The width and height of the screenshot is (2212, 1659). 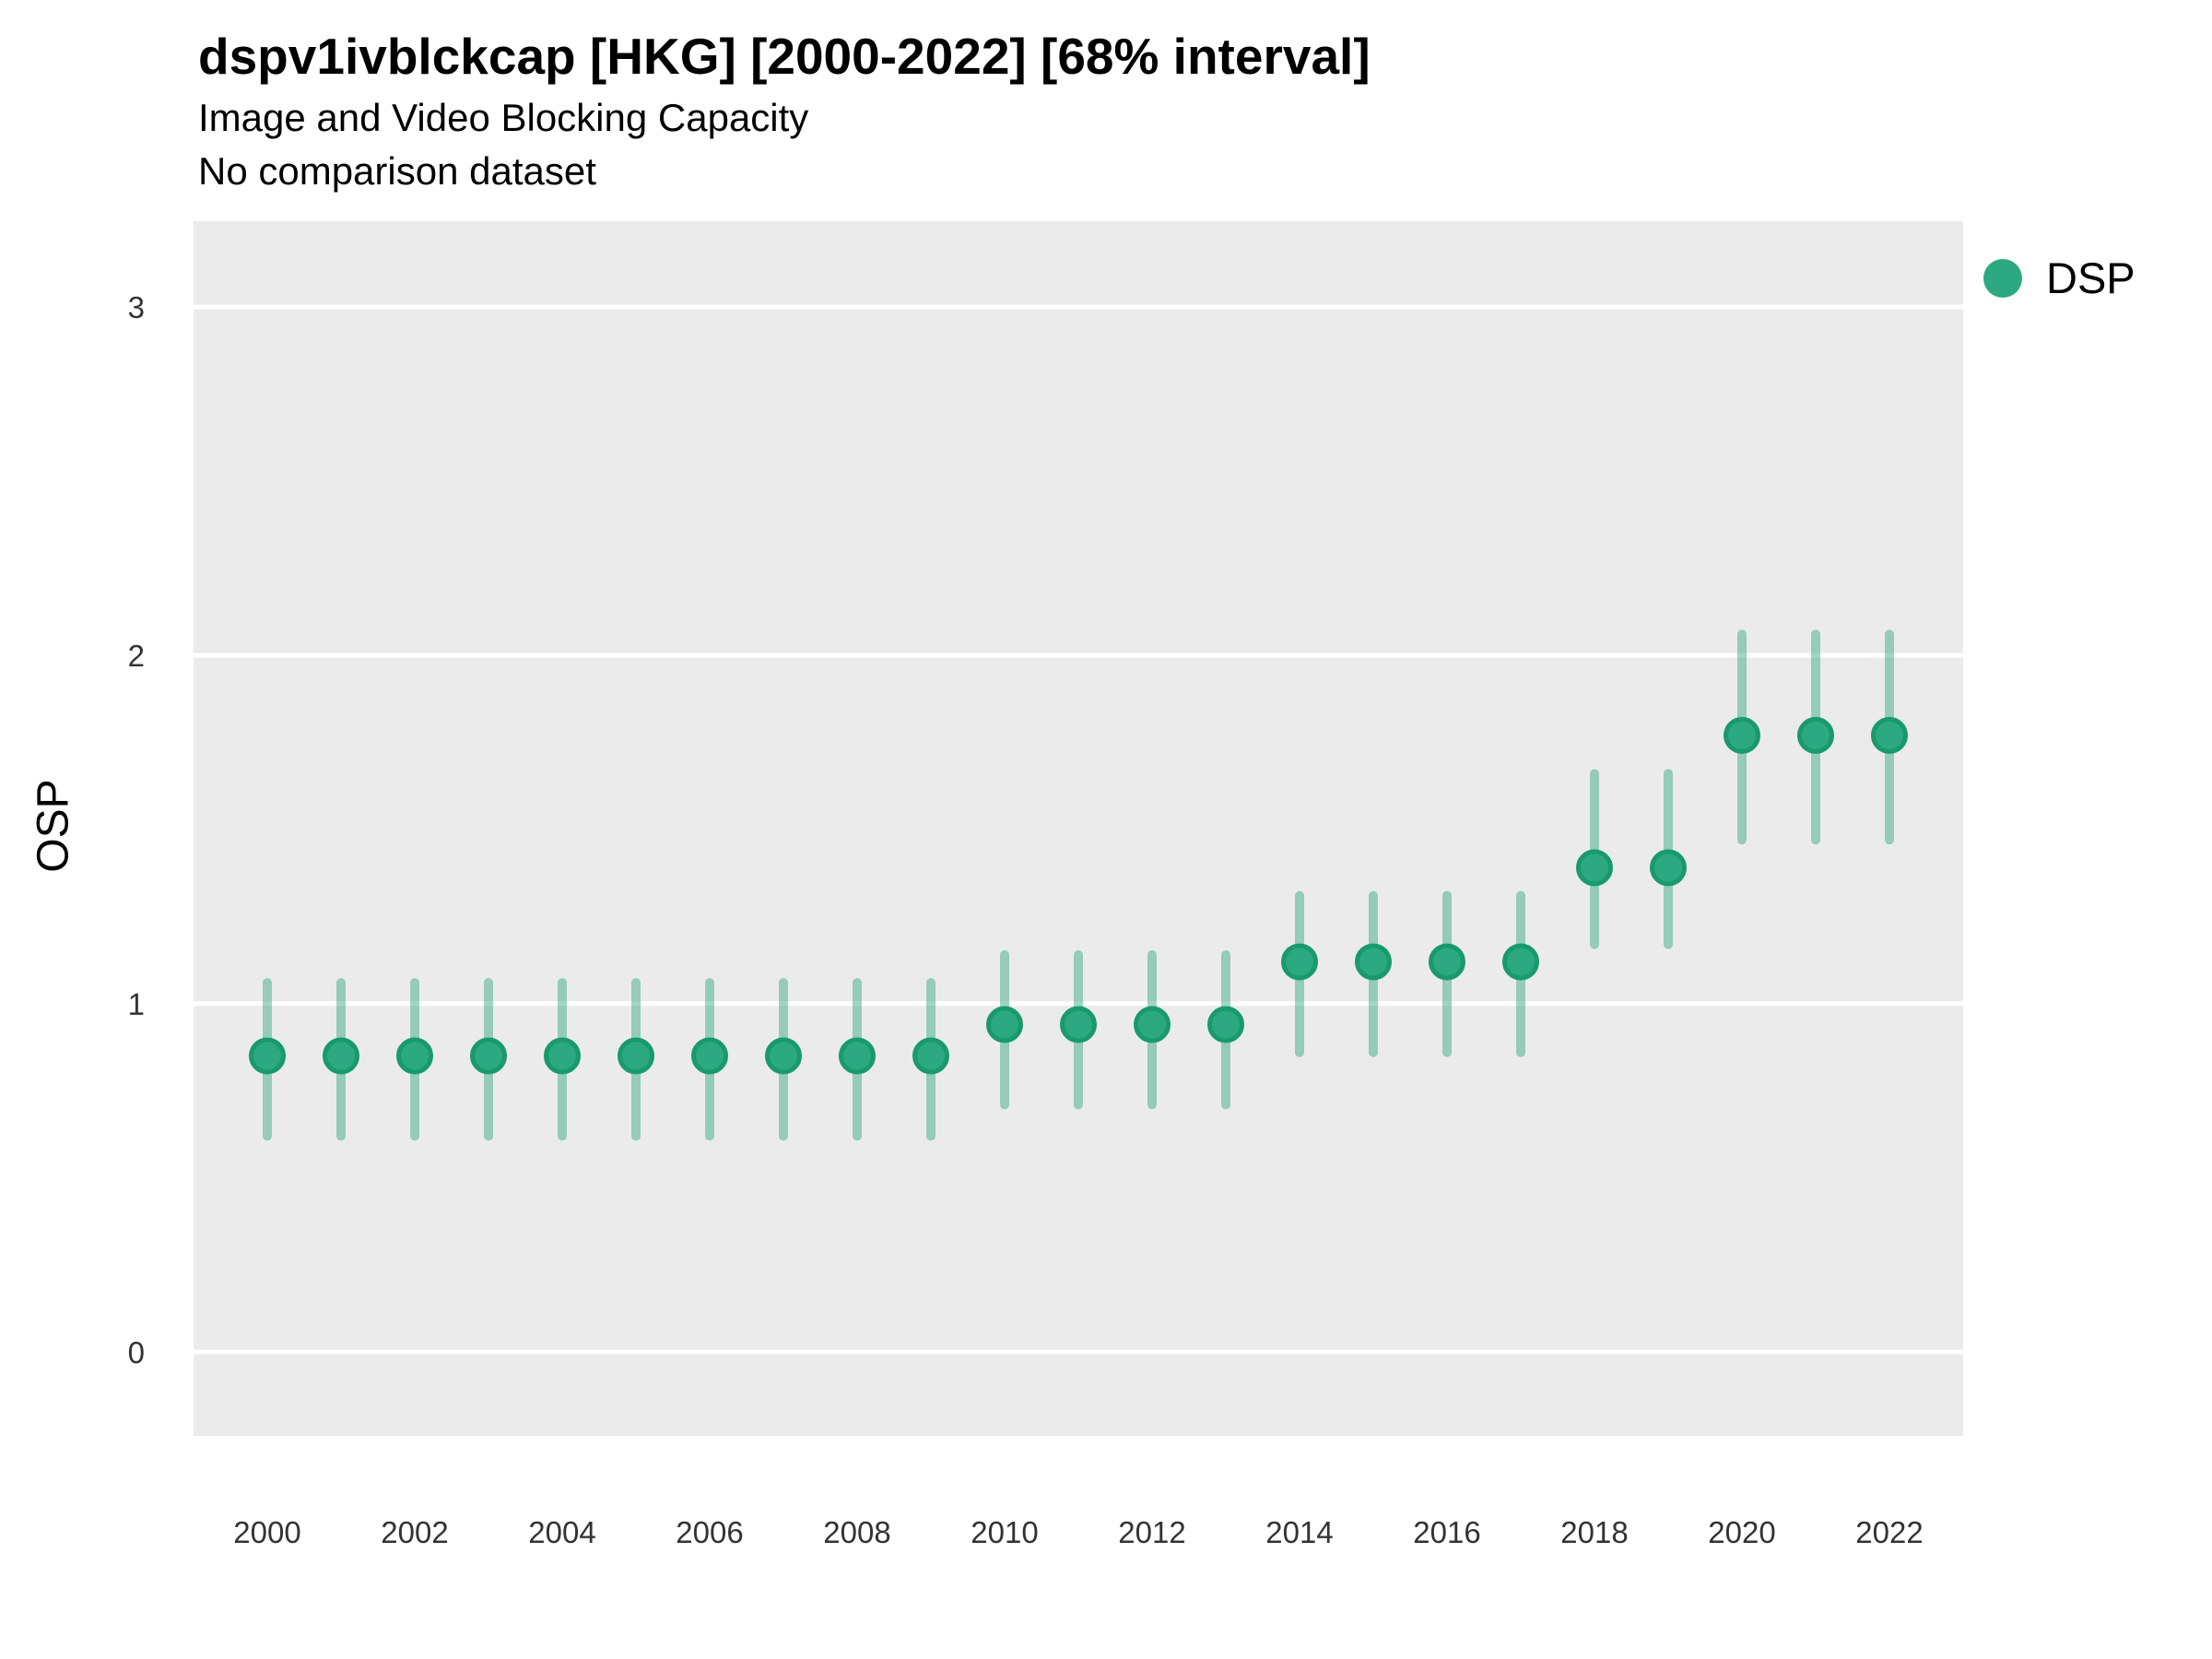 I want to click on legend: DSP, so click(x=2059, y=278).